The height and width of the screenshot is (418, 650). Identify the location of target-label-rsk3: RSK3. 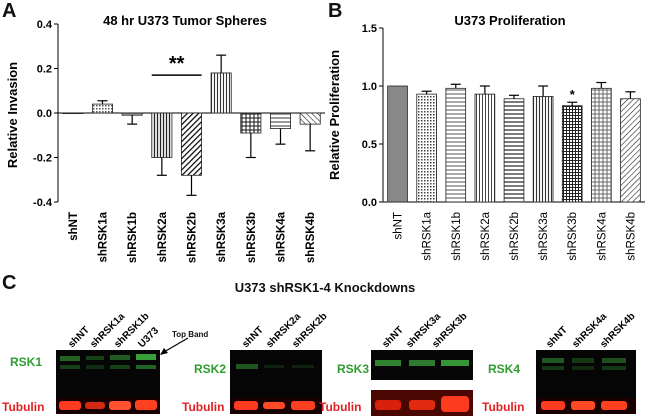
(353, 369).